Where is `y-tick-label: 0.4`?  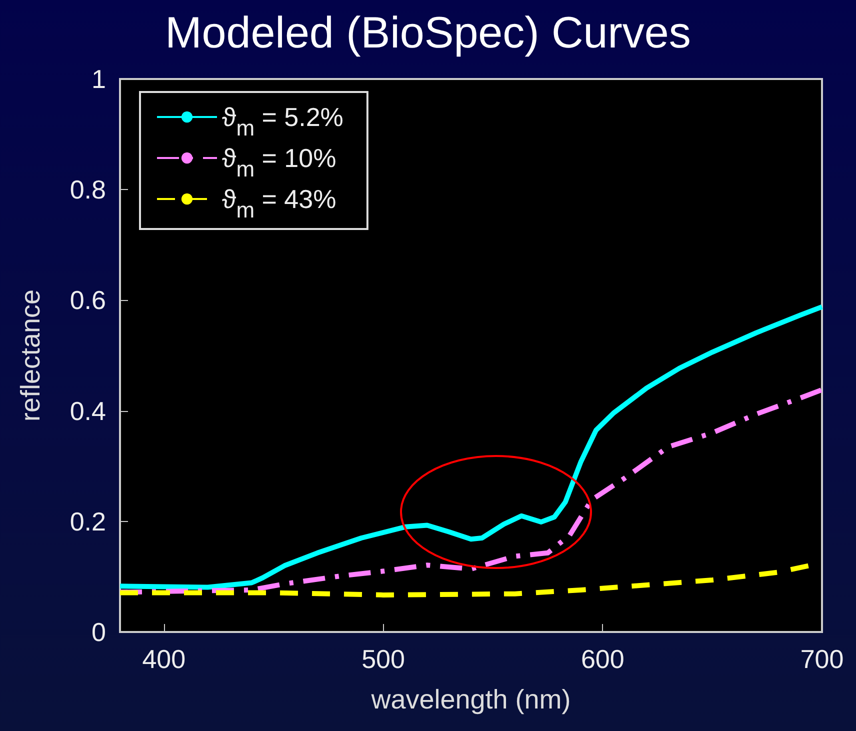
y-tick-label: 0.4 is located at coordinates (88, 411).